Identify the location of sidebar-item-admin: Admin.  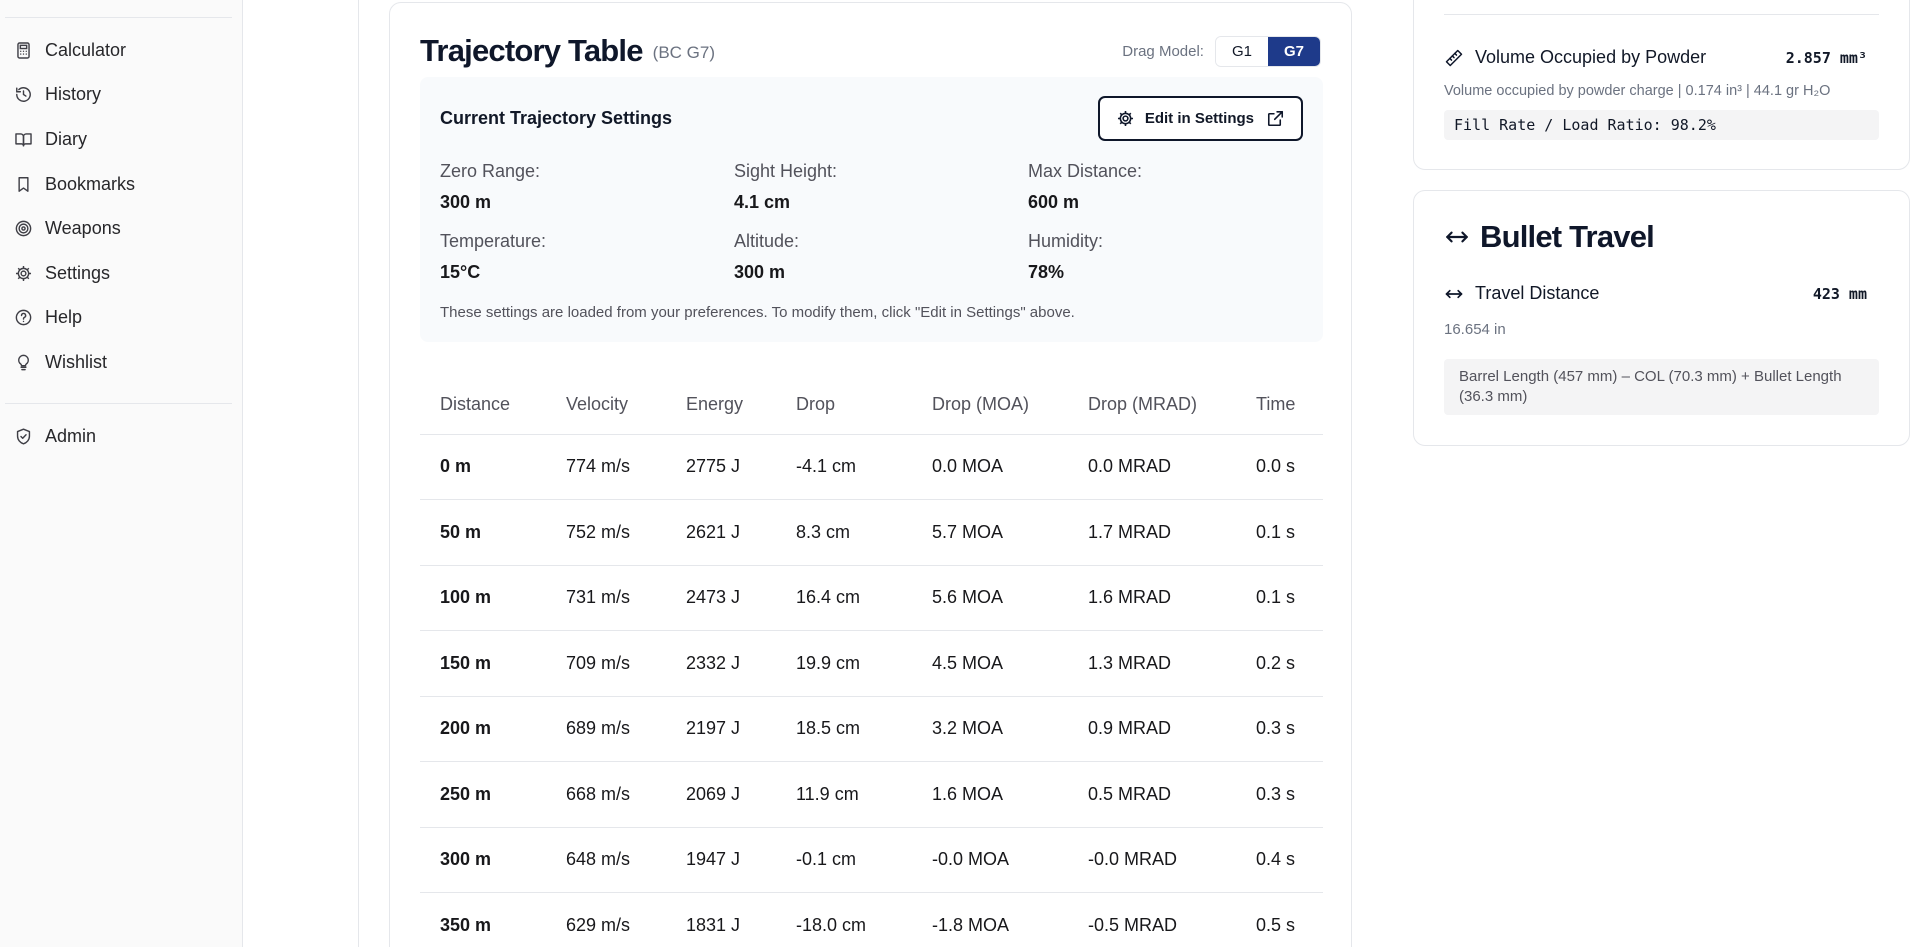
(121, 436).